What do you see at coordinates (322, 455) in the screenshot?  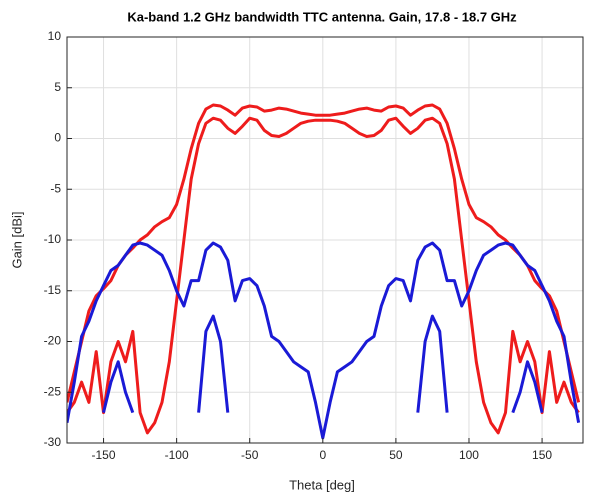 I see `x-tick-label: 0` at bounding box center [322, 455].